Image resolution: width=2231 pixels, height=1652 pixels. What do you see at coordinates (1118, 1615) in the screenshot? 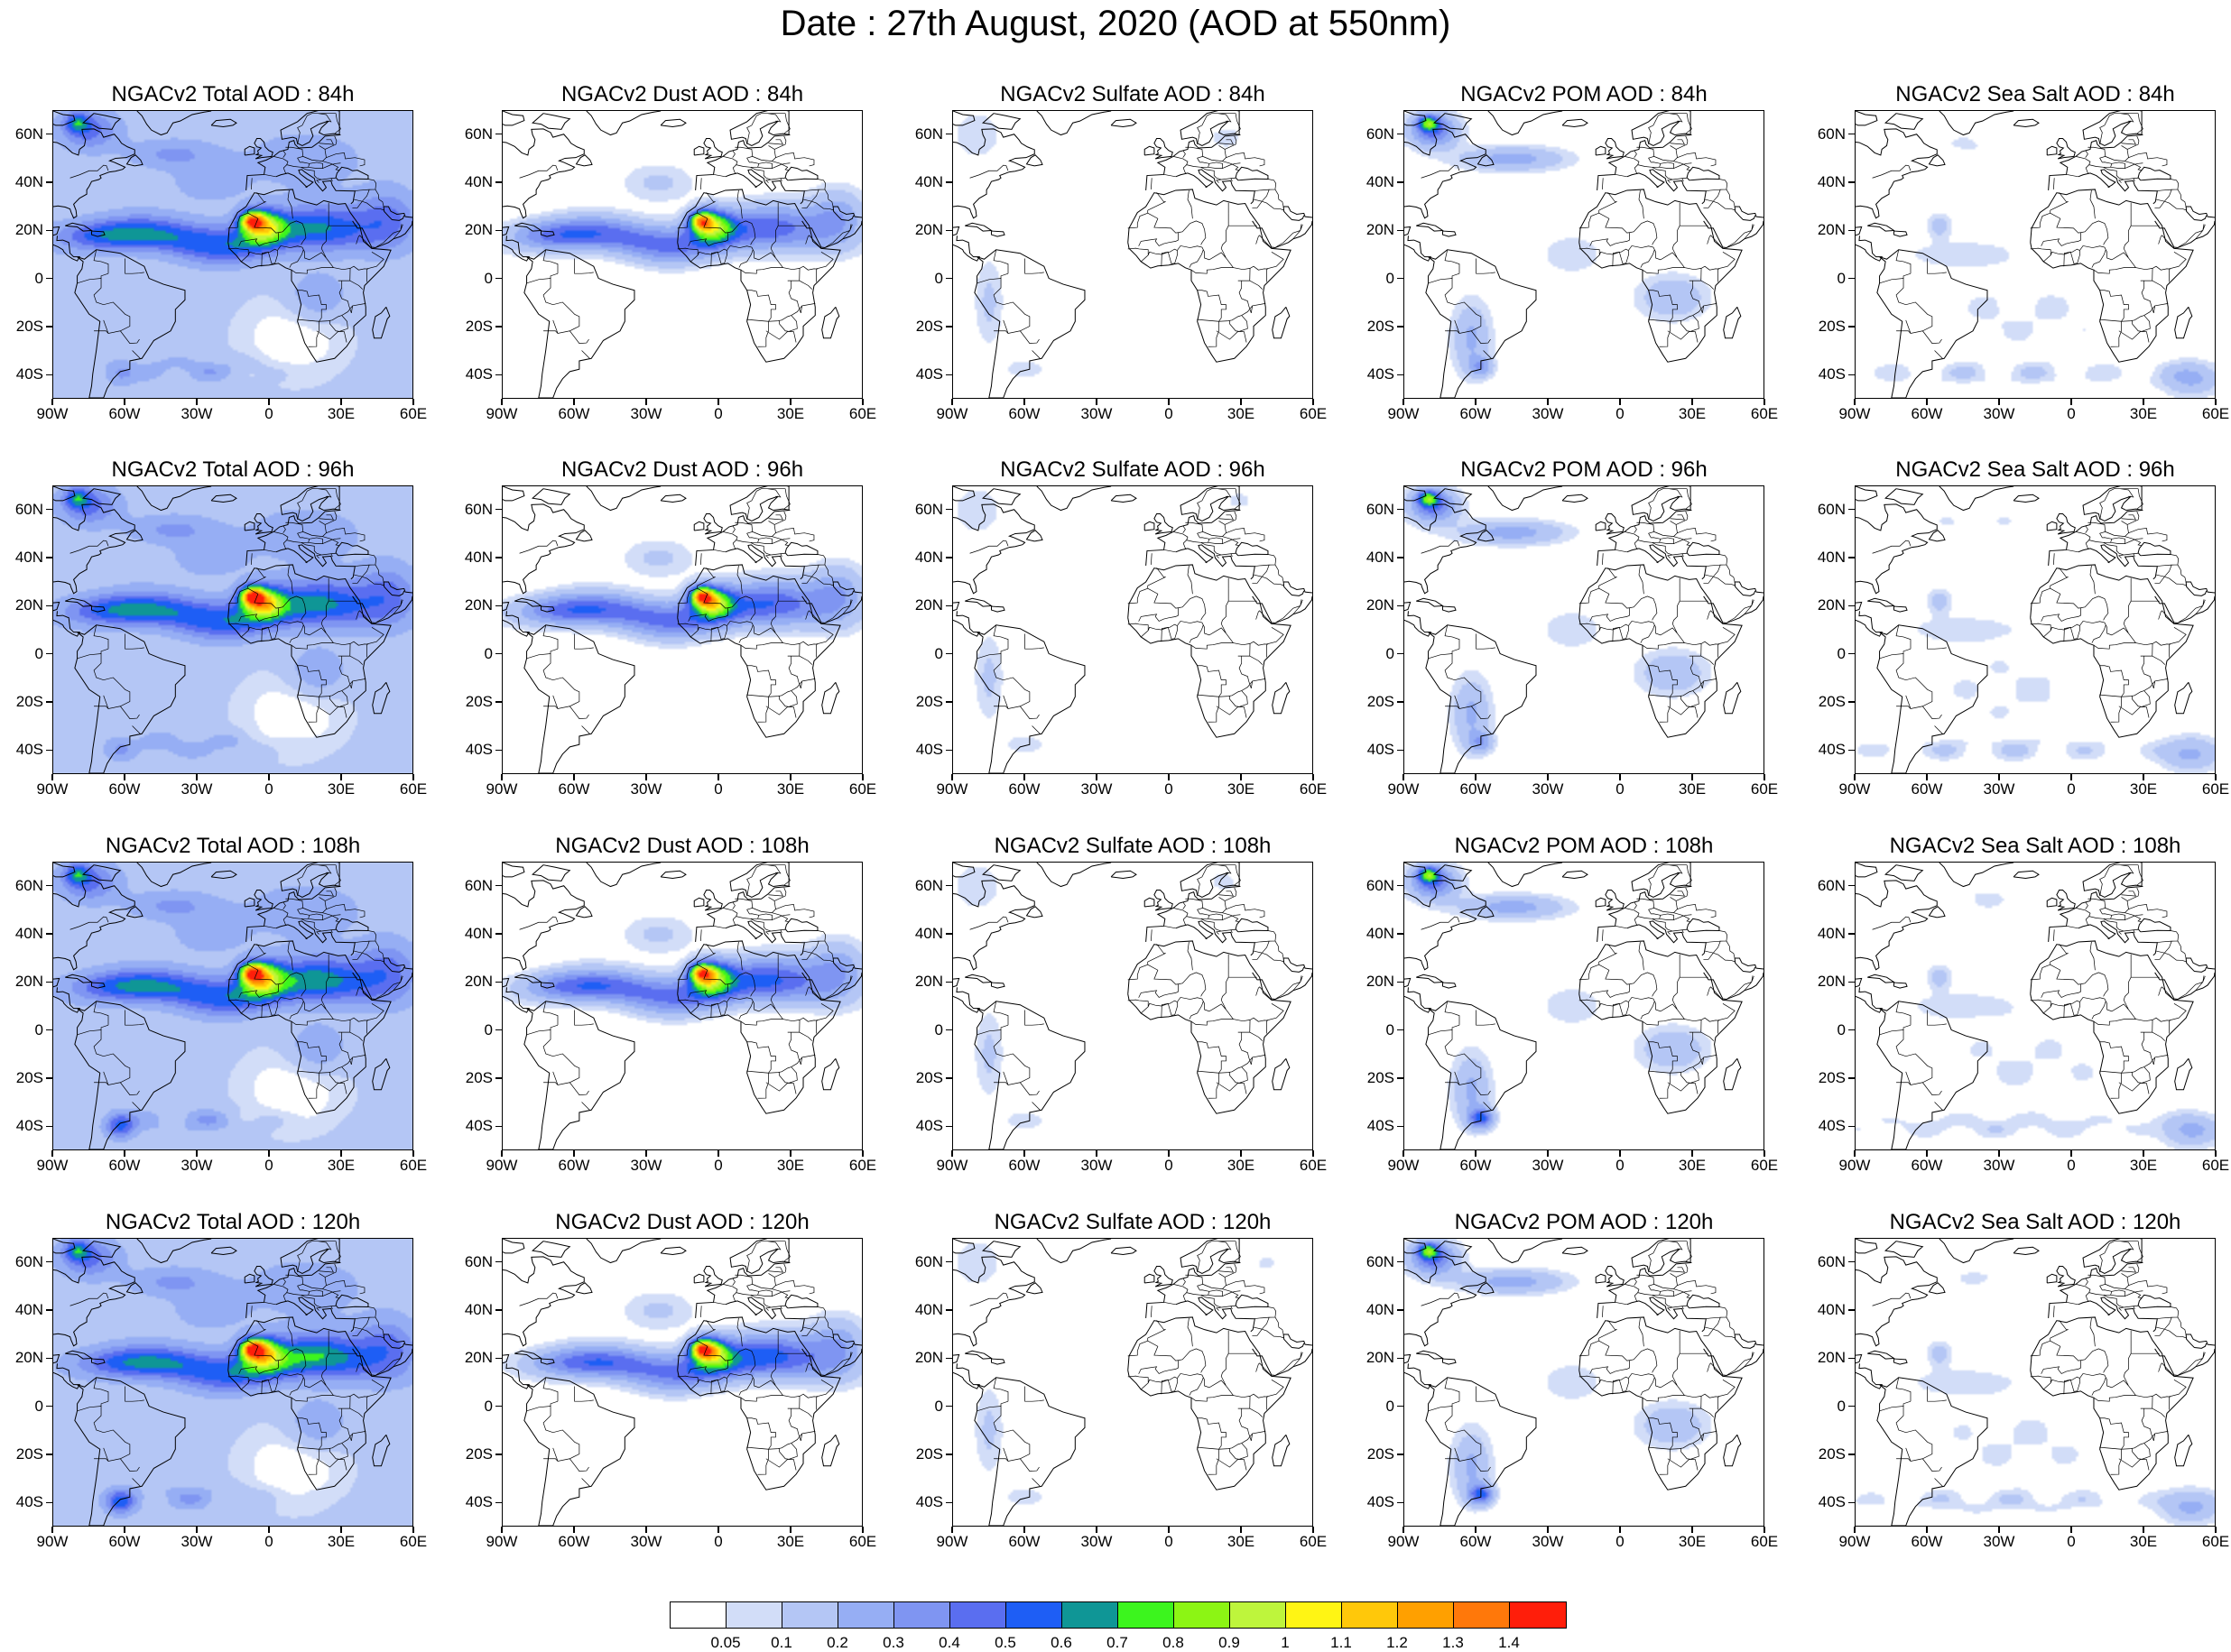
I see `colorbar` at bounding box center [1118, 1615].